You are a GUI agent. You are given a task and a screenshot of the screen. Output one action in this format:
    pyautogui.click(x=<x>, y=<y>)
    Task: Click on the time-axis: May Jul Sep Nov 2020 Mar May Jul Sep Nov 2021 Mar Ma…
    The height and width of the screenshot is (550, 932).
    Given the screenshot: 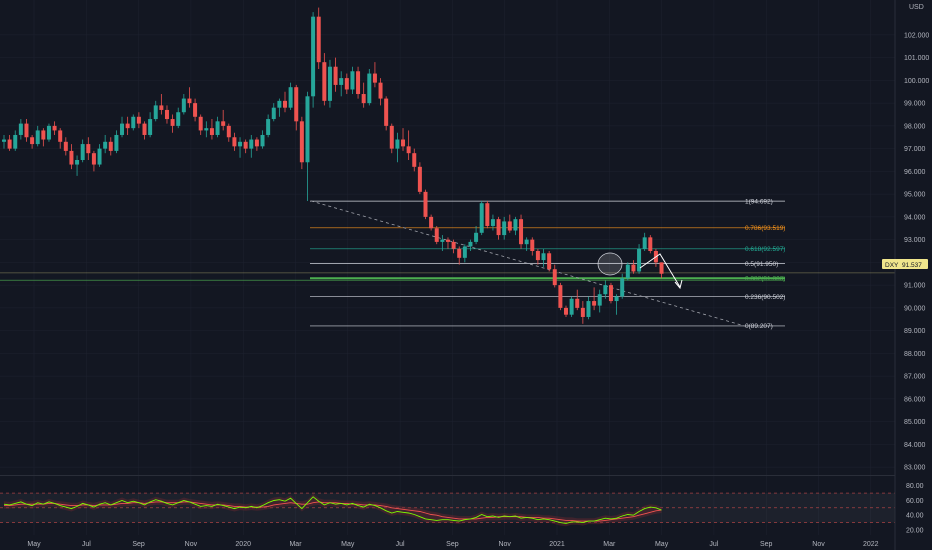 What is the action you would take?
    pyautogui.click(x=452, y=544)
    